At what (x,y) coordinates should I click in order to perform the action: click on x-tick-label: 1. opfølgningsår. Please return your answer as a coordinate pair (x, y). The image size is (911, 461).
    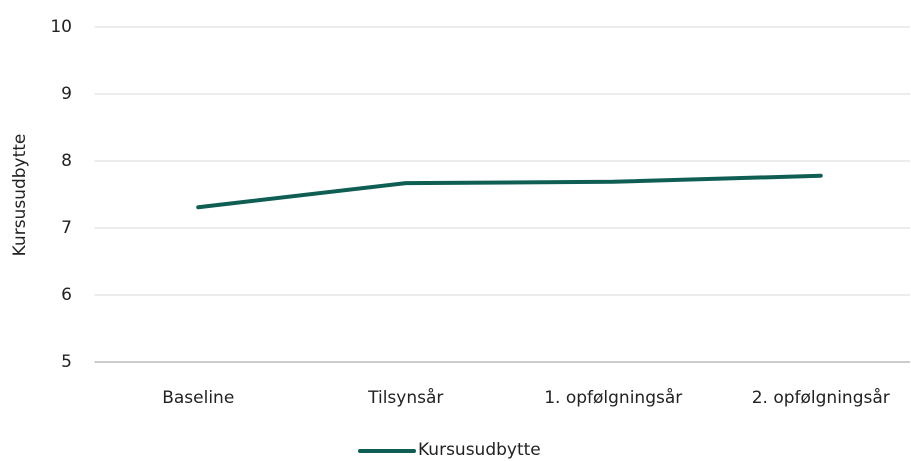
    Looking at the image, I should click on (613, 397).